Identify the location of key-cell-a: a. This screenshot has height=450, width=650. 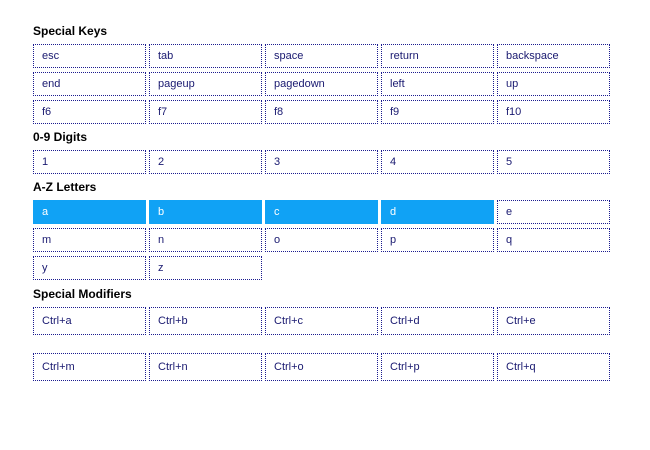
(89, 212).